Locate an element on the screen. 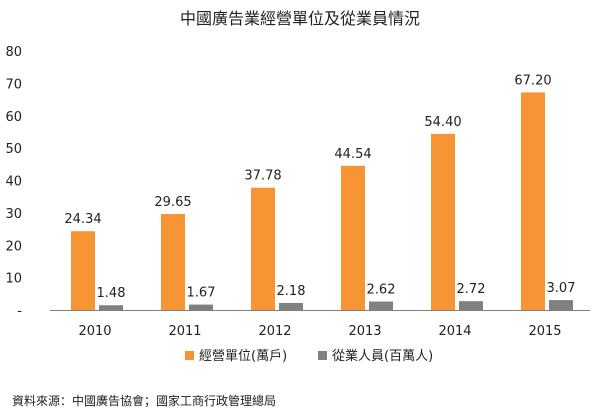 This screenshot has height=418, width=600. bar-units-2011 is located at coordinates (173, 262).